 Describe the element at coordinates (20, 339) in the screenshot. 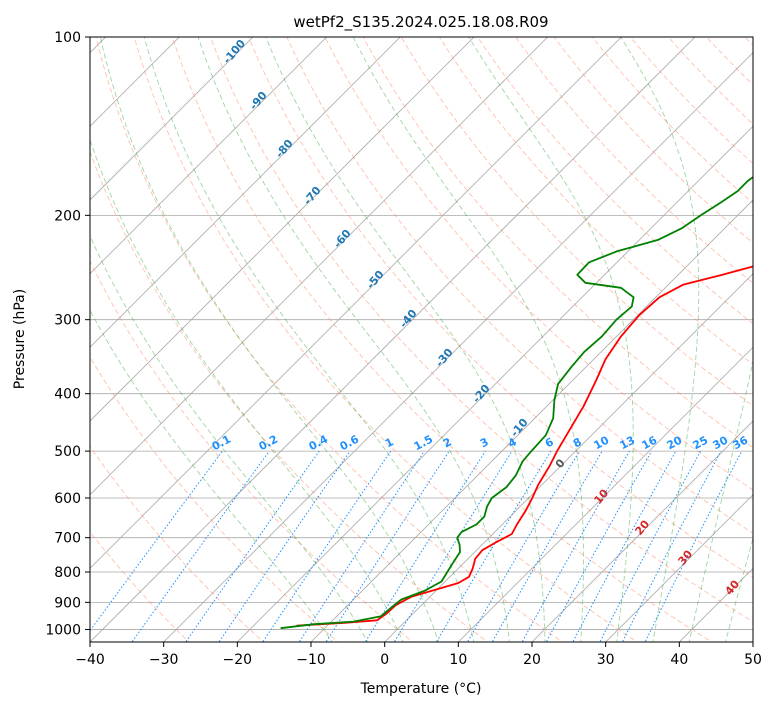

I see `y-axis-label: Pressure (hPa)` at that location.